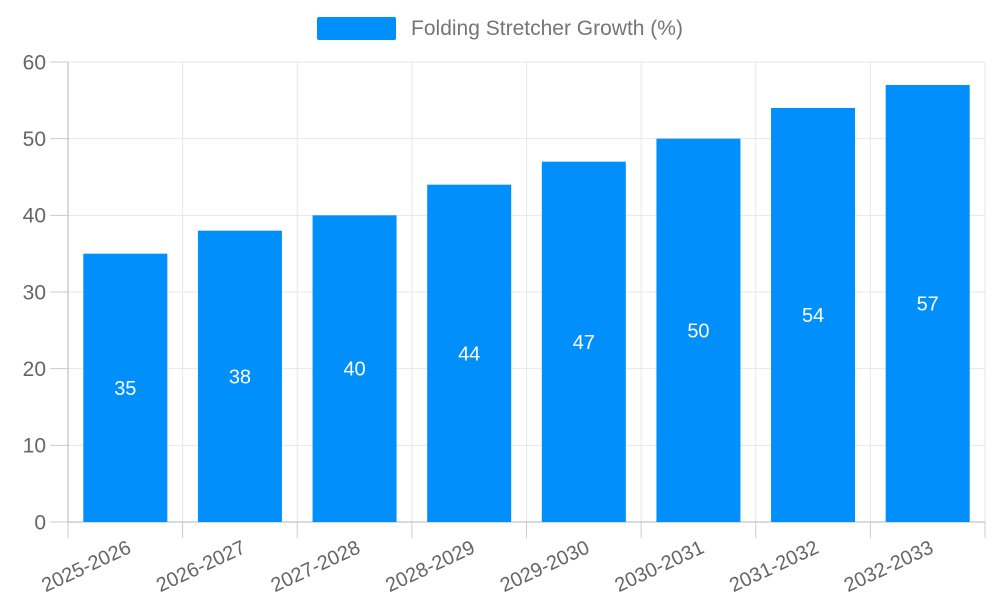 Image resolution: width=1000 pixels, height=600 pixels. I want to click on y-tick-label: 40, so click(34, 216).